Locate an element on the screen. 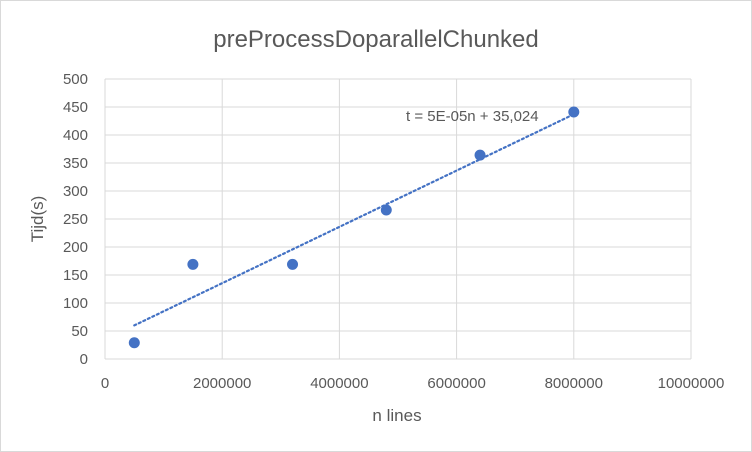  y-tick-label: 350 is located at coordinates (75, 163).